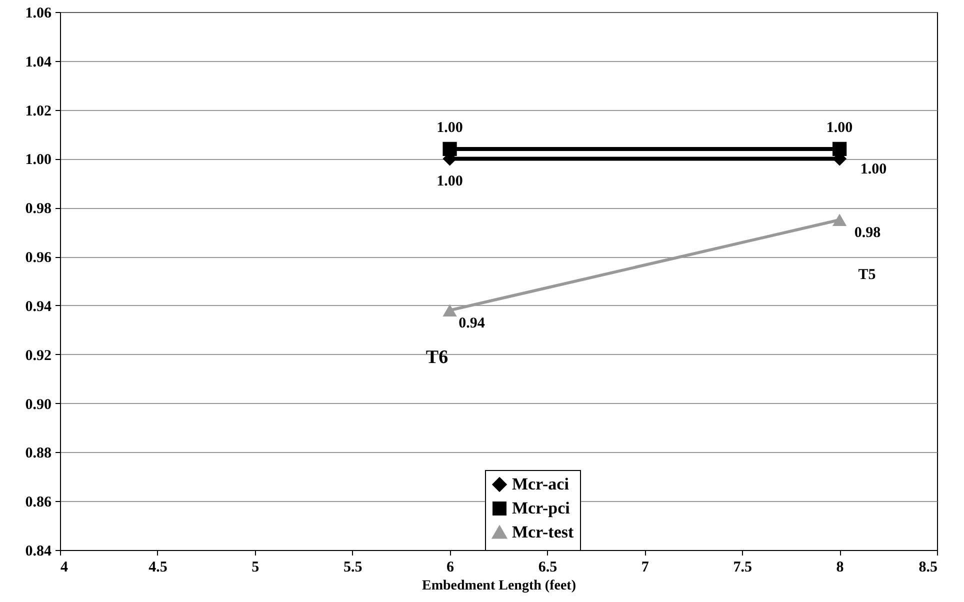 The width and height of the screenshot is (964, 602). Describe the element at coordinates (38, 454) in the screenshot. I see `y-tick-label: 0.88` at that location.